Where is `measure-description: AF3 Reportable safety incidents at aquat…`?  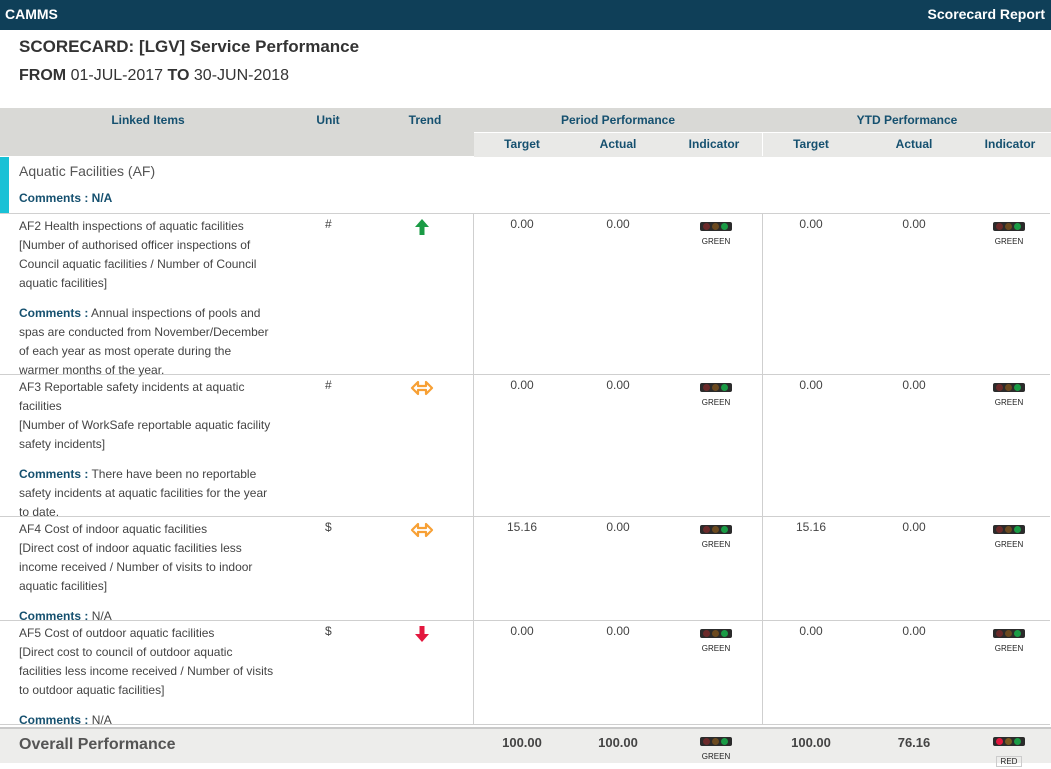
measure-description: AF3 Reportable safety incidents at aquat… is located at coordinates (154, 416).